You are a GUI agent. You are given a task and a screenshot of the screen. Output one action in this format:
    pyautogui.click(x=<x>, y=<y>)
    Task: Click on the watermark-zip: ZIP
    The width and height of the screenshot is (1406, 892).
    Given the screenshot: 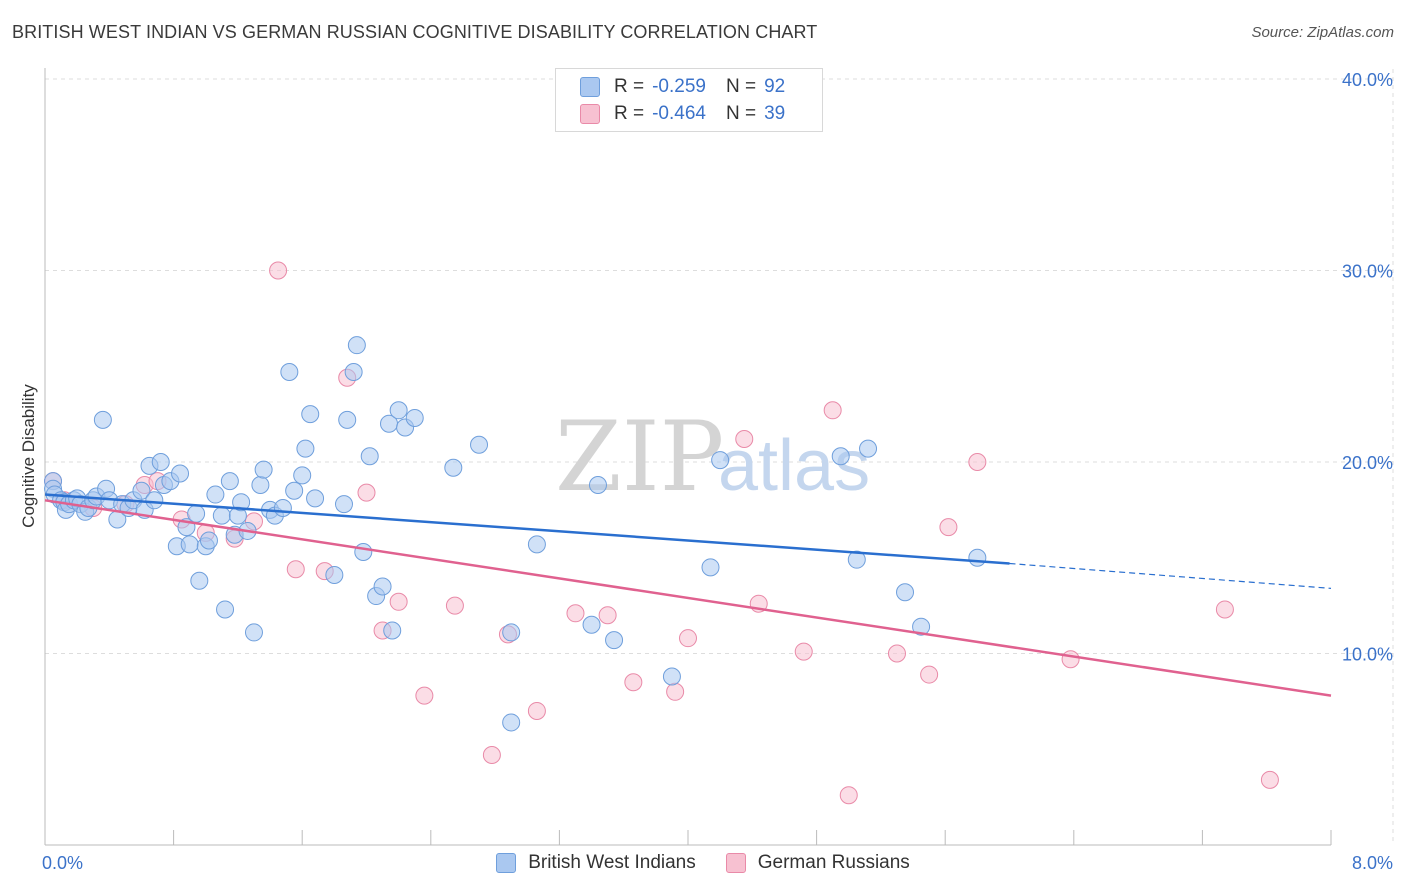 What is the action you would take?
    pyautogui.click(x=639, y=457)
    